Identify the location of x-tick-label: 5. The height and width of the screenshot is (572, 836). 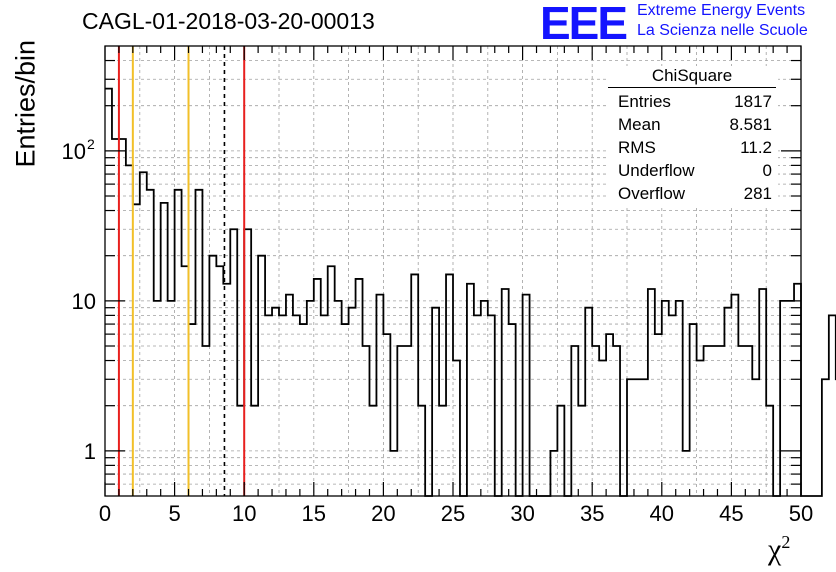
(174, 513).